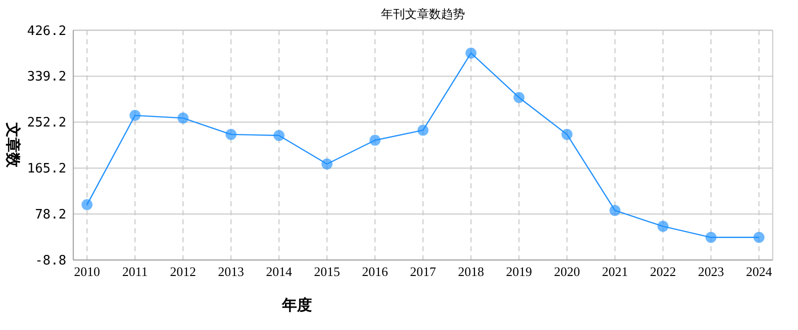 The image size is (798, 330). Describe the element at coordinates (567, 271) in the screenshot. I see `x-tick: 2020` at that location.